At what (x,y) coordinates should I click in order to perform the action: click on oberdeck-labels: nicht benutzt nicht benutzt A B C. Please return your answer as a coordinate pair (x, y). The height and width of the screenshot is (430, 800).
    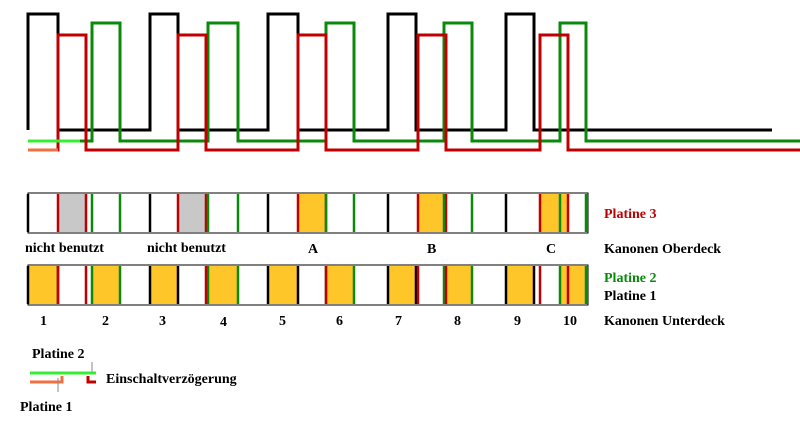
    Looking at the image, I should click on (290, 249).